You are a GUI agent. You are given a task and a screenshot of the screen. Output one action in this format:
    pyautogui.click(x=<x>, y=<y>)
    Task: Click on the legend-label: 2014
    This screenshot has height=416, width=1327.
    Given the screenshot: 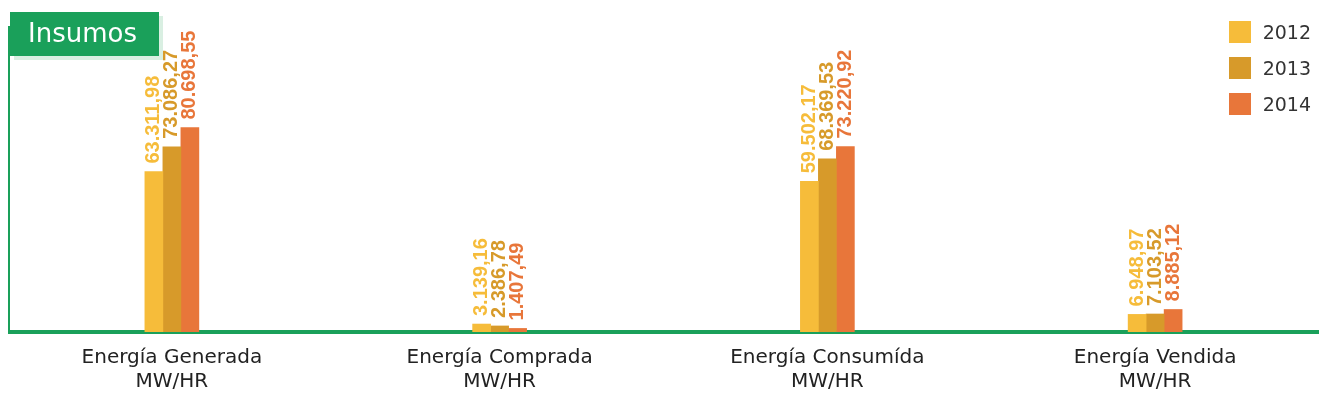 What is the action you would take?
    pyautogui.click(x=1286, y=104)
    